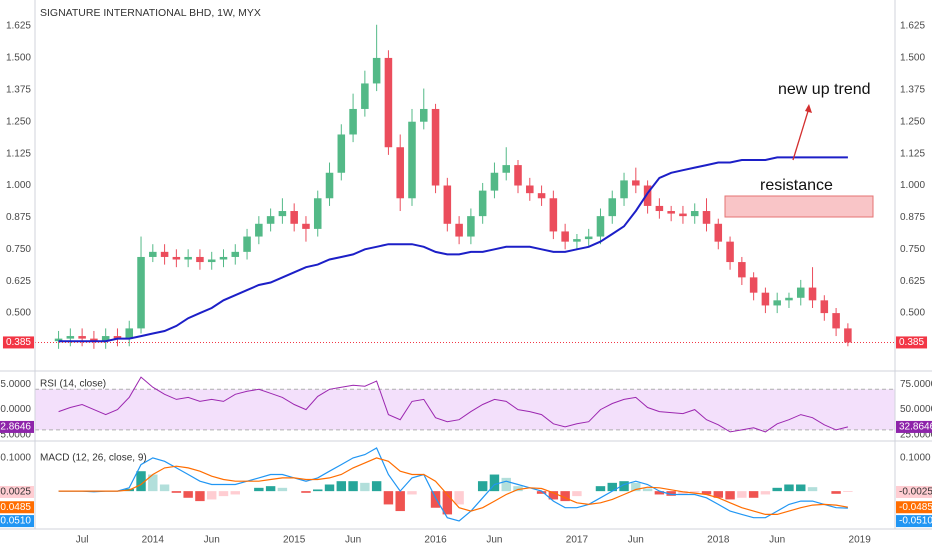  What do you see at coordinates (15, 384) in the screenshot?
I see `y-tick-label: 75.0000` at bounding box center [15, 384].